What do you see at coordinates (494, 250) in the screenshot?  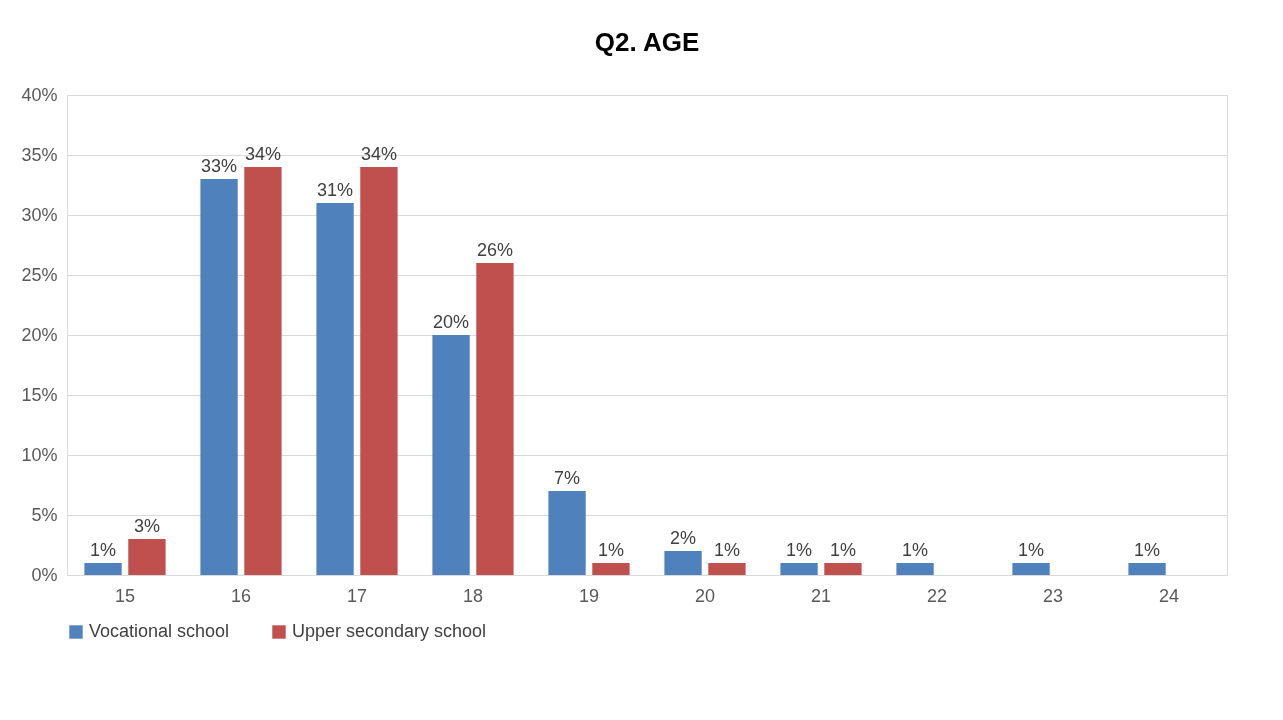 I see `data-label: 26%` at bounding box center [494, 250].